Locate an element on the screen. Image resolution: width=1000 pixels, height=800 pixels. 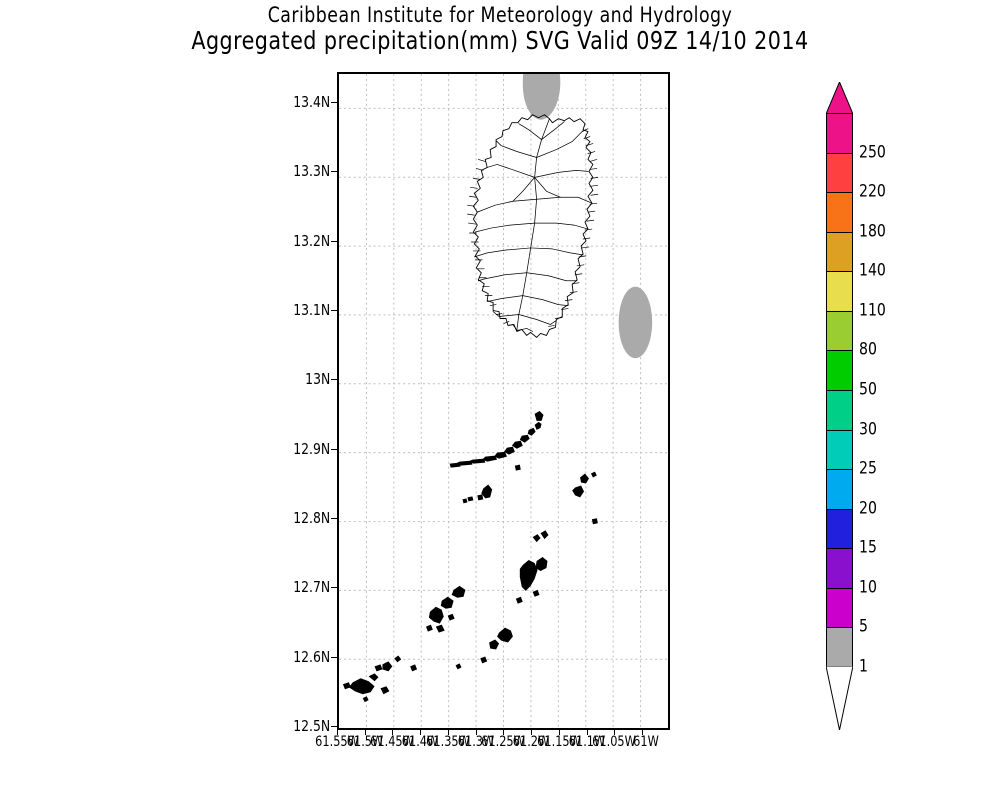
xtick-label-61-15W: 61.15W is located at coordinates (559, 742).